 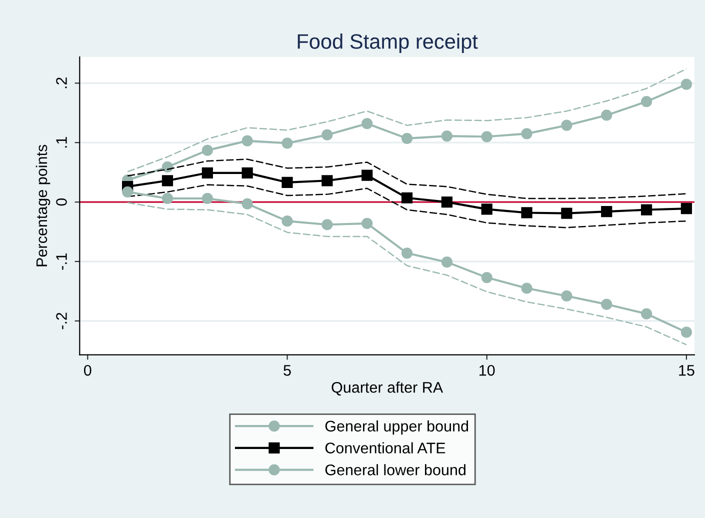 I want to click on y-tick-label: -.1, so click(x=61, y=261).